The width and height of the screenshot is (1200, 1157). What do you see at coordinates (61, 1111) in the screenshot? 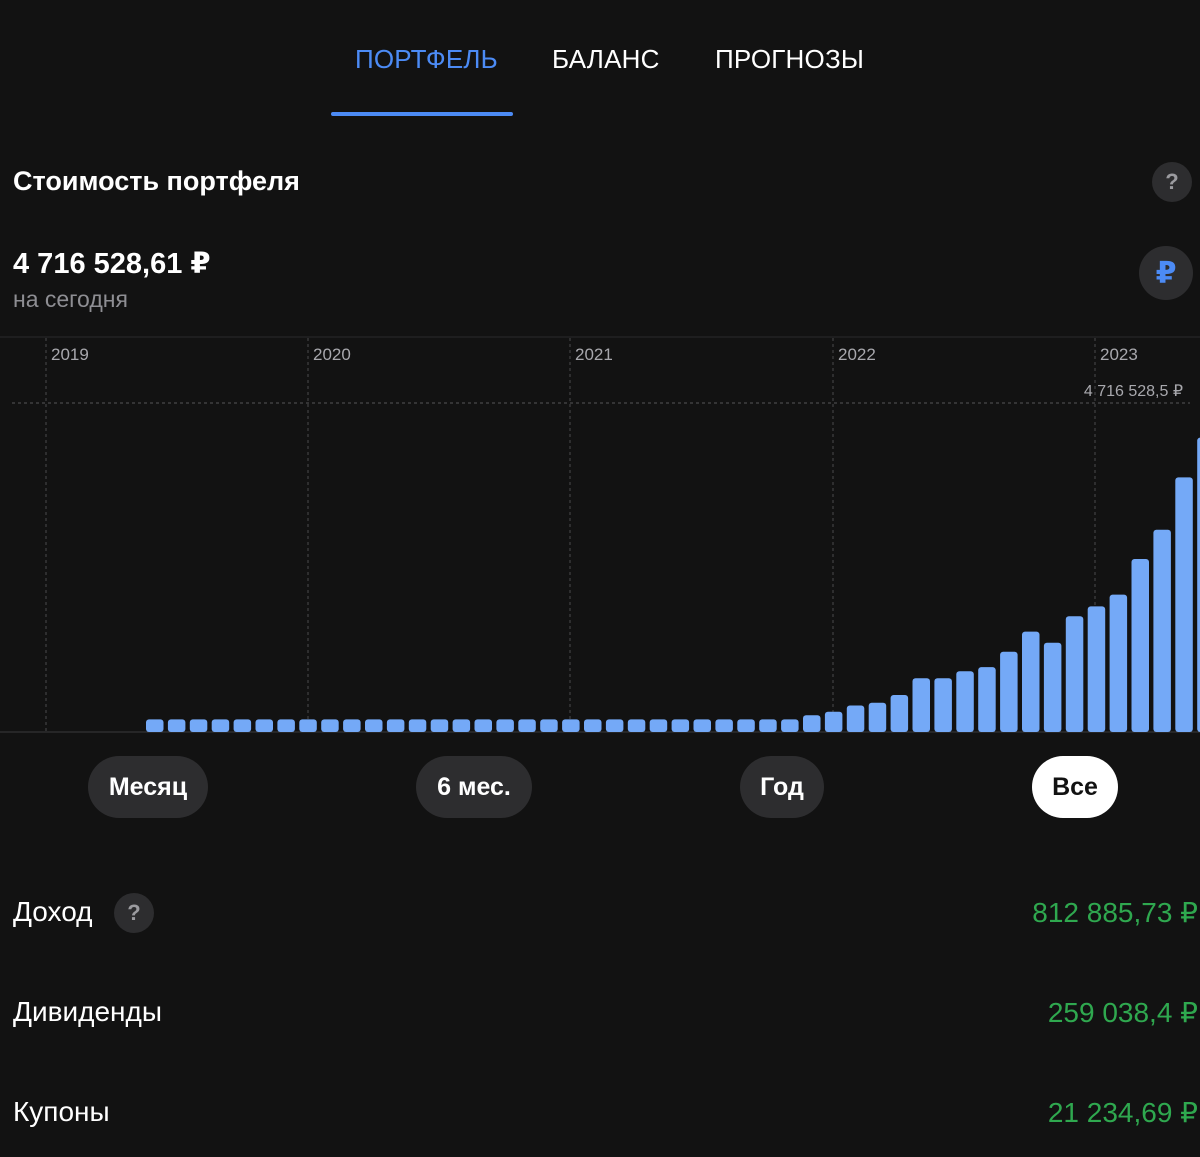
I see `coupons-label: Купоны` at bounding box center [61, 1111].